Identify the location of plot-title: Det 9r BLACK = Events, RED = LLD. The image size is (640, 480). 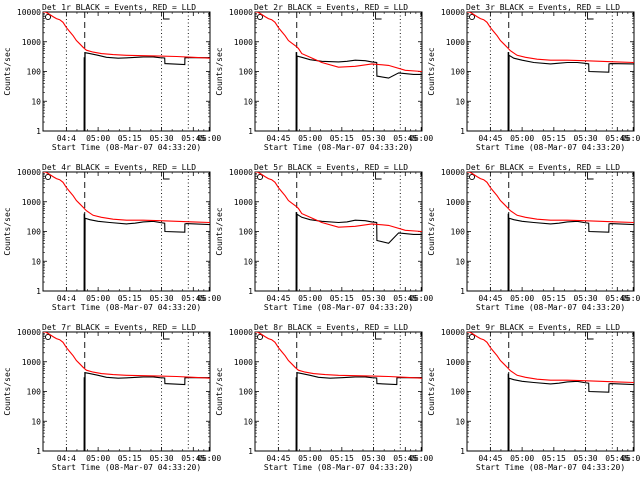
(543, 327).